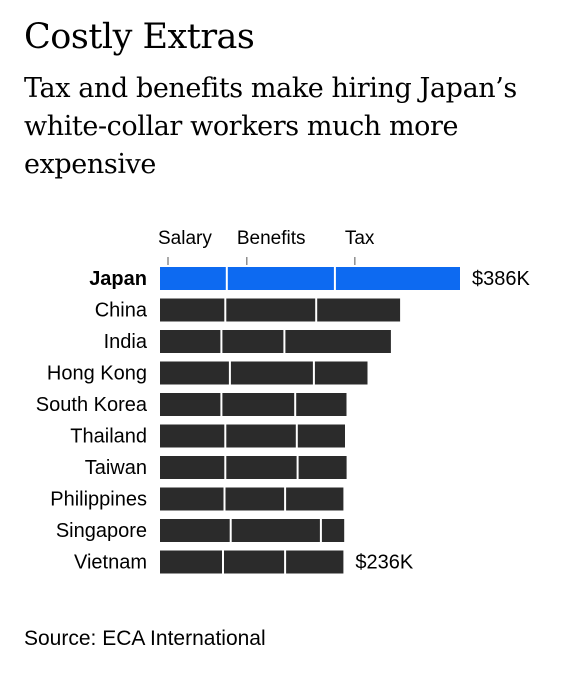 Image resolution: width=565 pixels, height=681 pixels. I want to click on legend-label-tax: Tax, so click(360, 238).